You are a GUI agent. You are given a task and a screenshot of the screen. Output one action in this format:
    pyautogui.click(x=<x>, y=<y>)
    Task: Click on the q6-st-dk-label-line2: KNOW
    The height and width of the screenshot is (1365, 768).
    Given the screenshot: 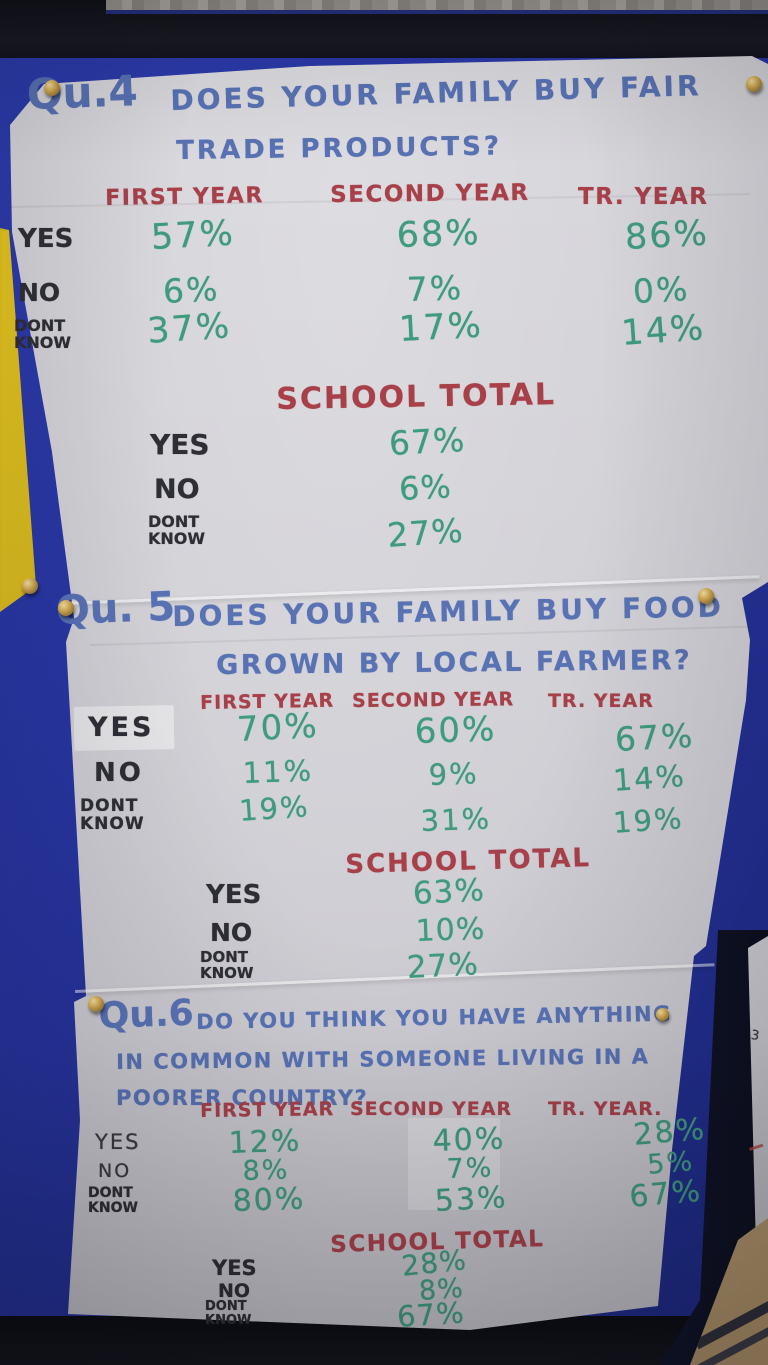 What is the action you would take?
    pyautogui.click(x=228, y=1320)
    